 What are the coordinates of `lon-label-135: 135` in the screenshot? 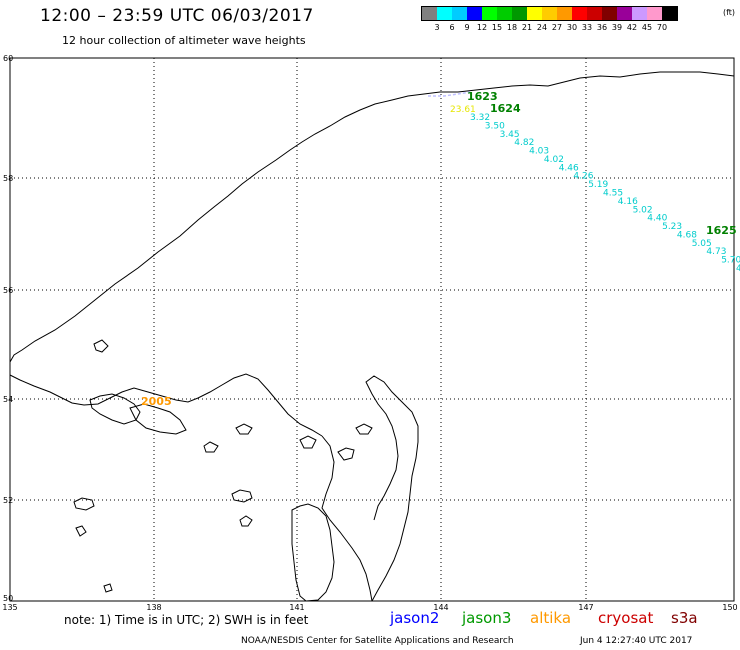 It's located at (9, 607).